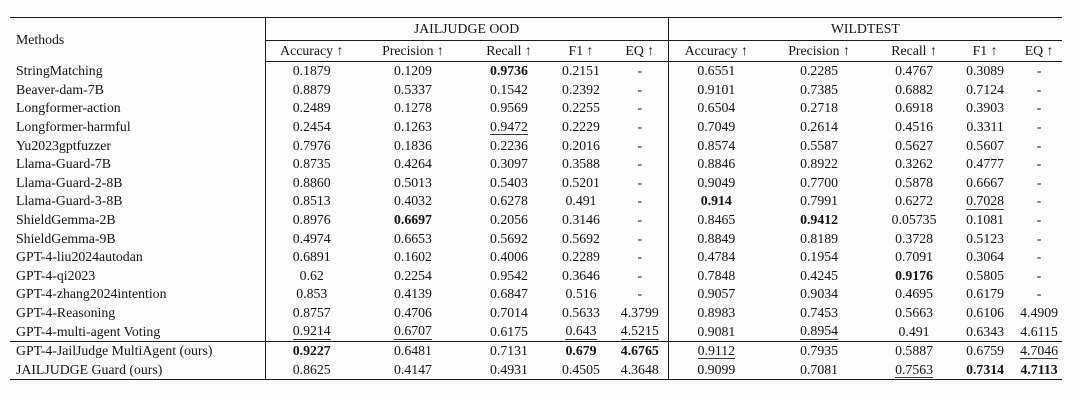 The width and height of the screenshot is (1080, 400). I want to click on method-name: Llama-Guard-2-8B, so click(138, 183).